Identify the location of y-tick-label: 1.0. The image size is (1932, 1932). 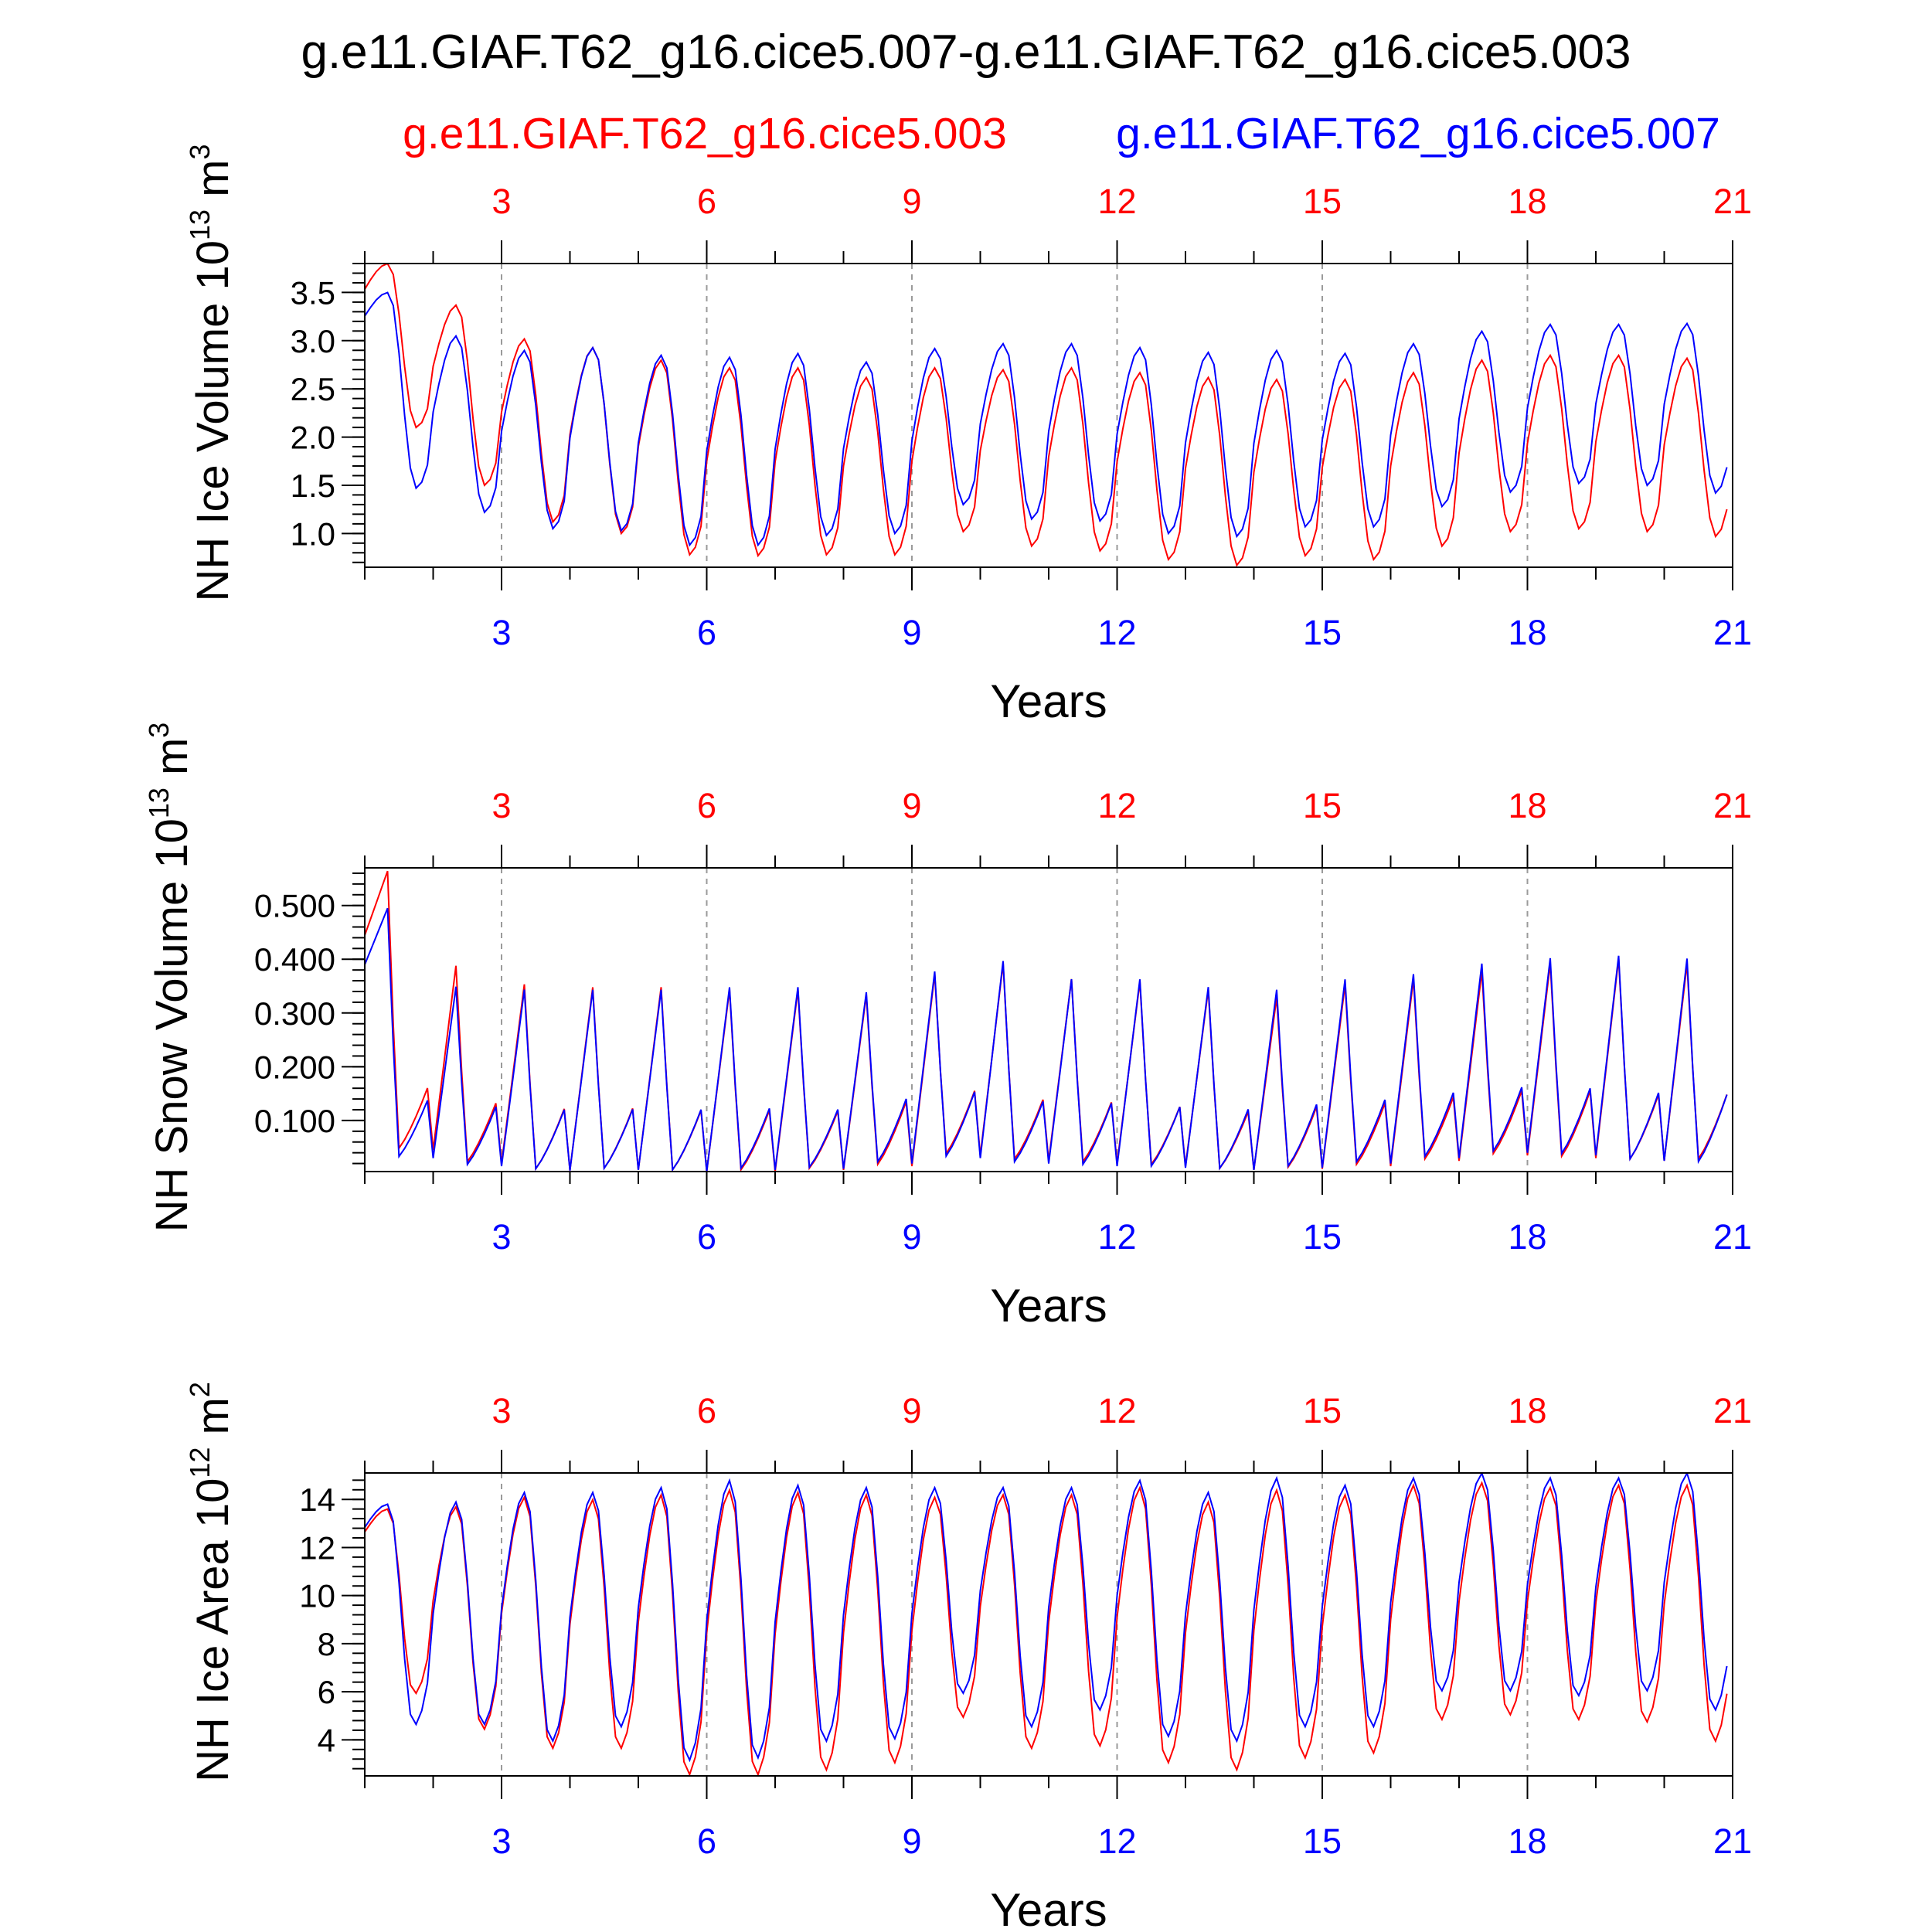
(313, 533).